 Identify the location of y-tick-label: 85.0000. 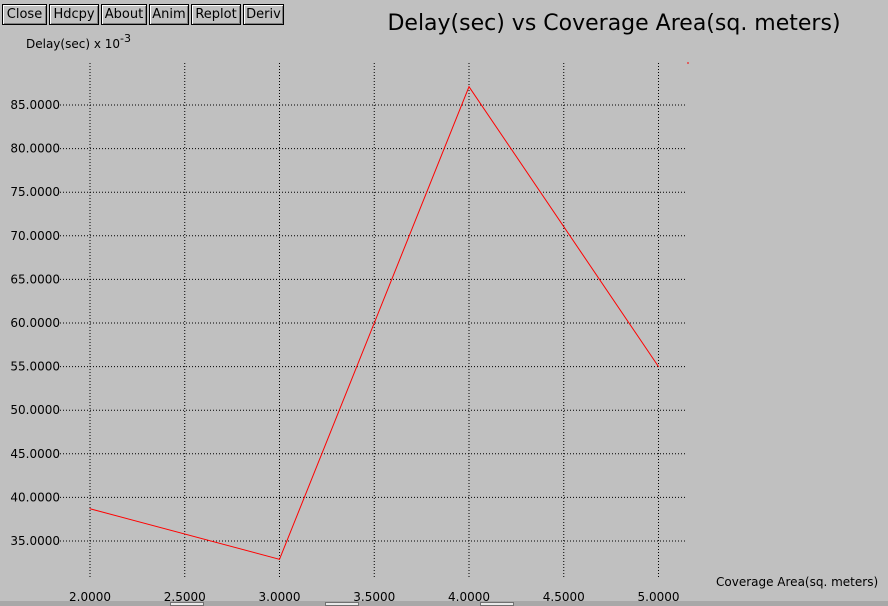
(35, 105).